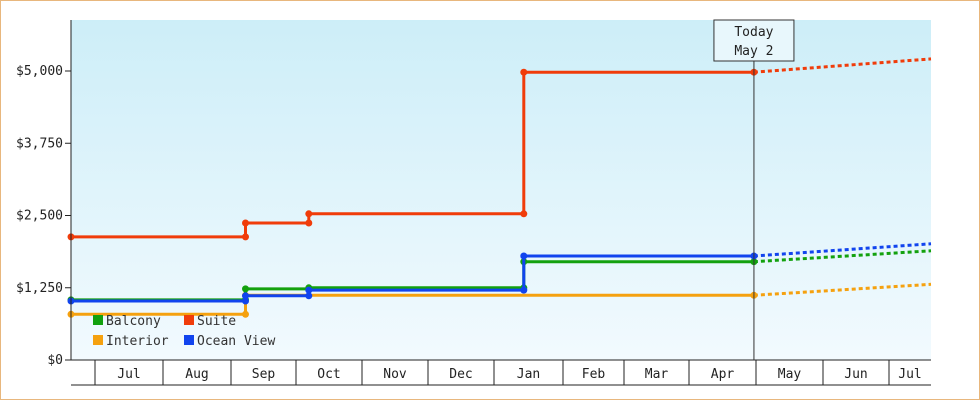 The width and height of the screenshot is (980, 400). I want to click on series-projection-balcony, so click(842, 256).